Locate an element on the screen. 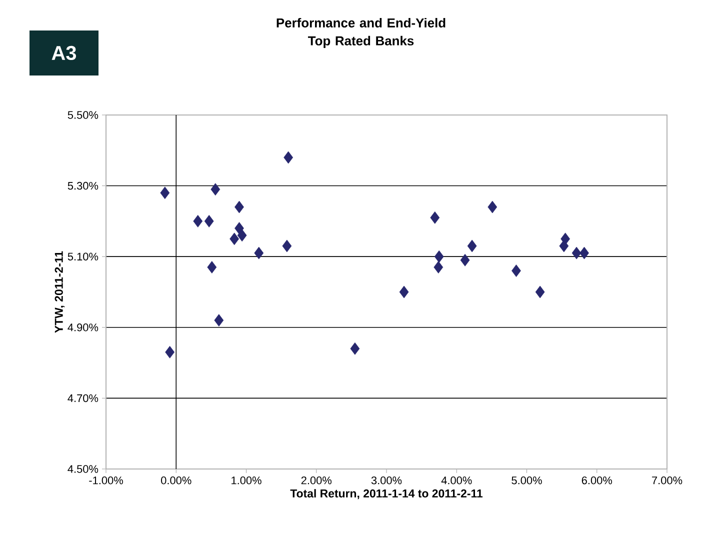 The height and width of the screenshot is (540, 702). x-tick-label: 7.00% is located at coordinates (667, 480).